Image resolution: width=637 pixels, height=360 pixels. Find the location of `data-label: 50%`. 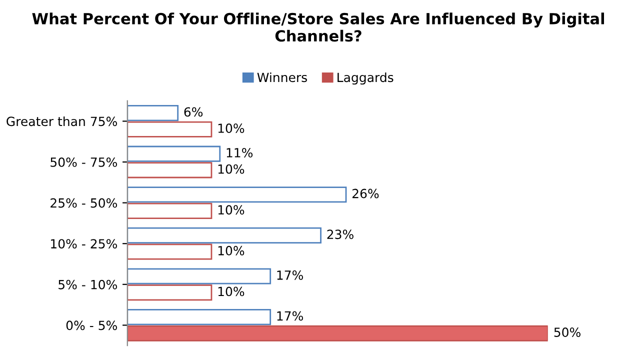

data-label: 50% is located at coordinates (567, 332).